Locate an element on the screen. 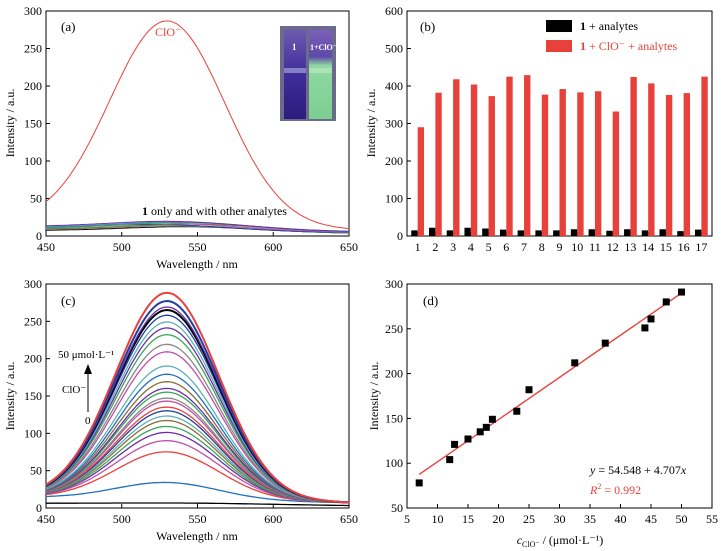 Image resolution: width=723 pixels, height=551 pixels. panel-c-ytick-label: 100 is located at coordinates (33, 433).